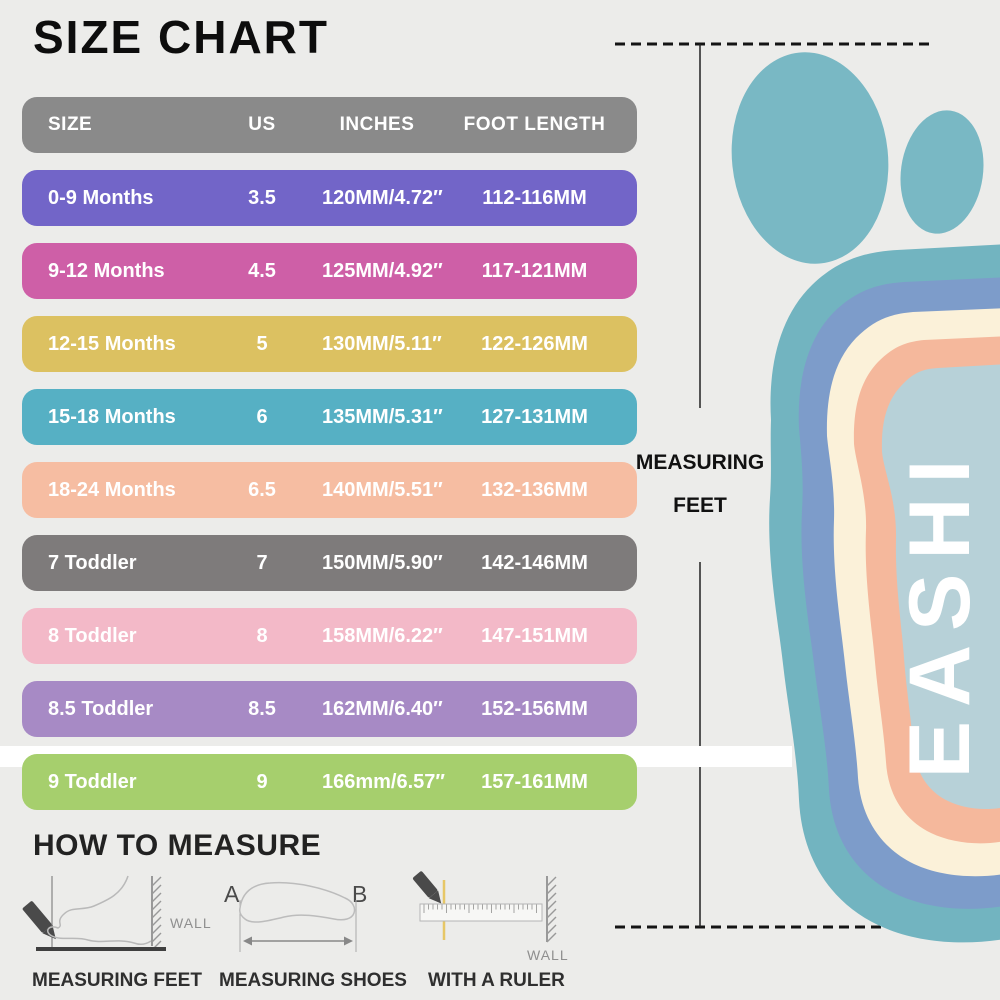  I want to click on table-cell: 4.5, so click(262, 270).